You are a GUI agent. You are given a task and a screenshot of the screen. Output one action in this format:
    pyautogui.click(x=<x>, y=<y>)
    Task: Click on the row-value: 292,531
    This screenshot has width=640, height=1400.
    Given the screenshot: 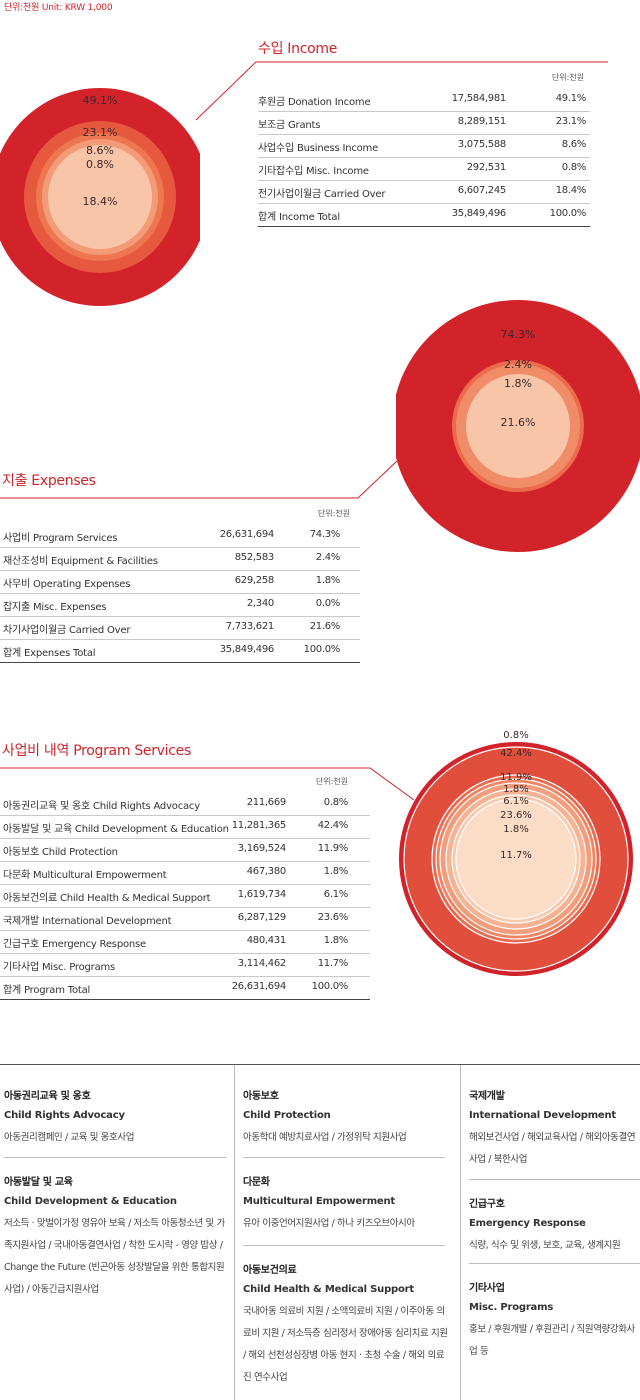 What is the action you would take?
    pyautogui.click(x=486, y=167)
    